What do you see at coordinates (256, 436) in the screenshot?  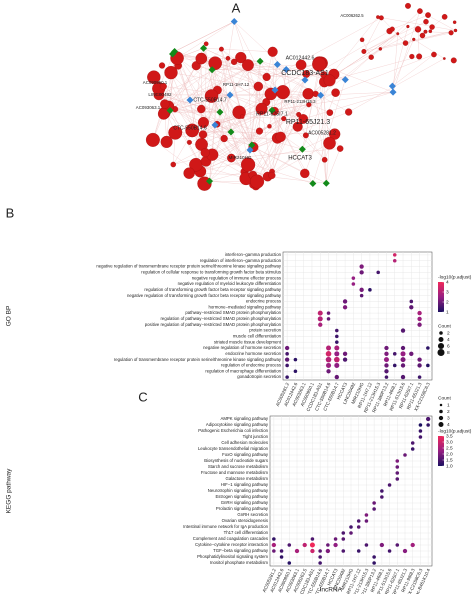 I see `y-tick-label: Tight junction` at bounding box center [256, 436].